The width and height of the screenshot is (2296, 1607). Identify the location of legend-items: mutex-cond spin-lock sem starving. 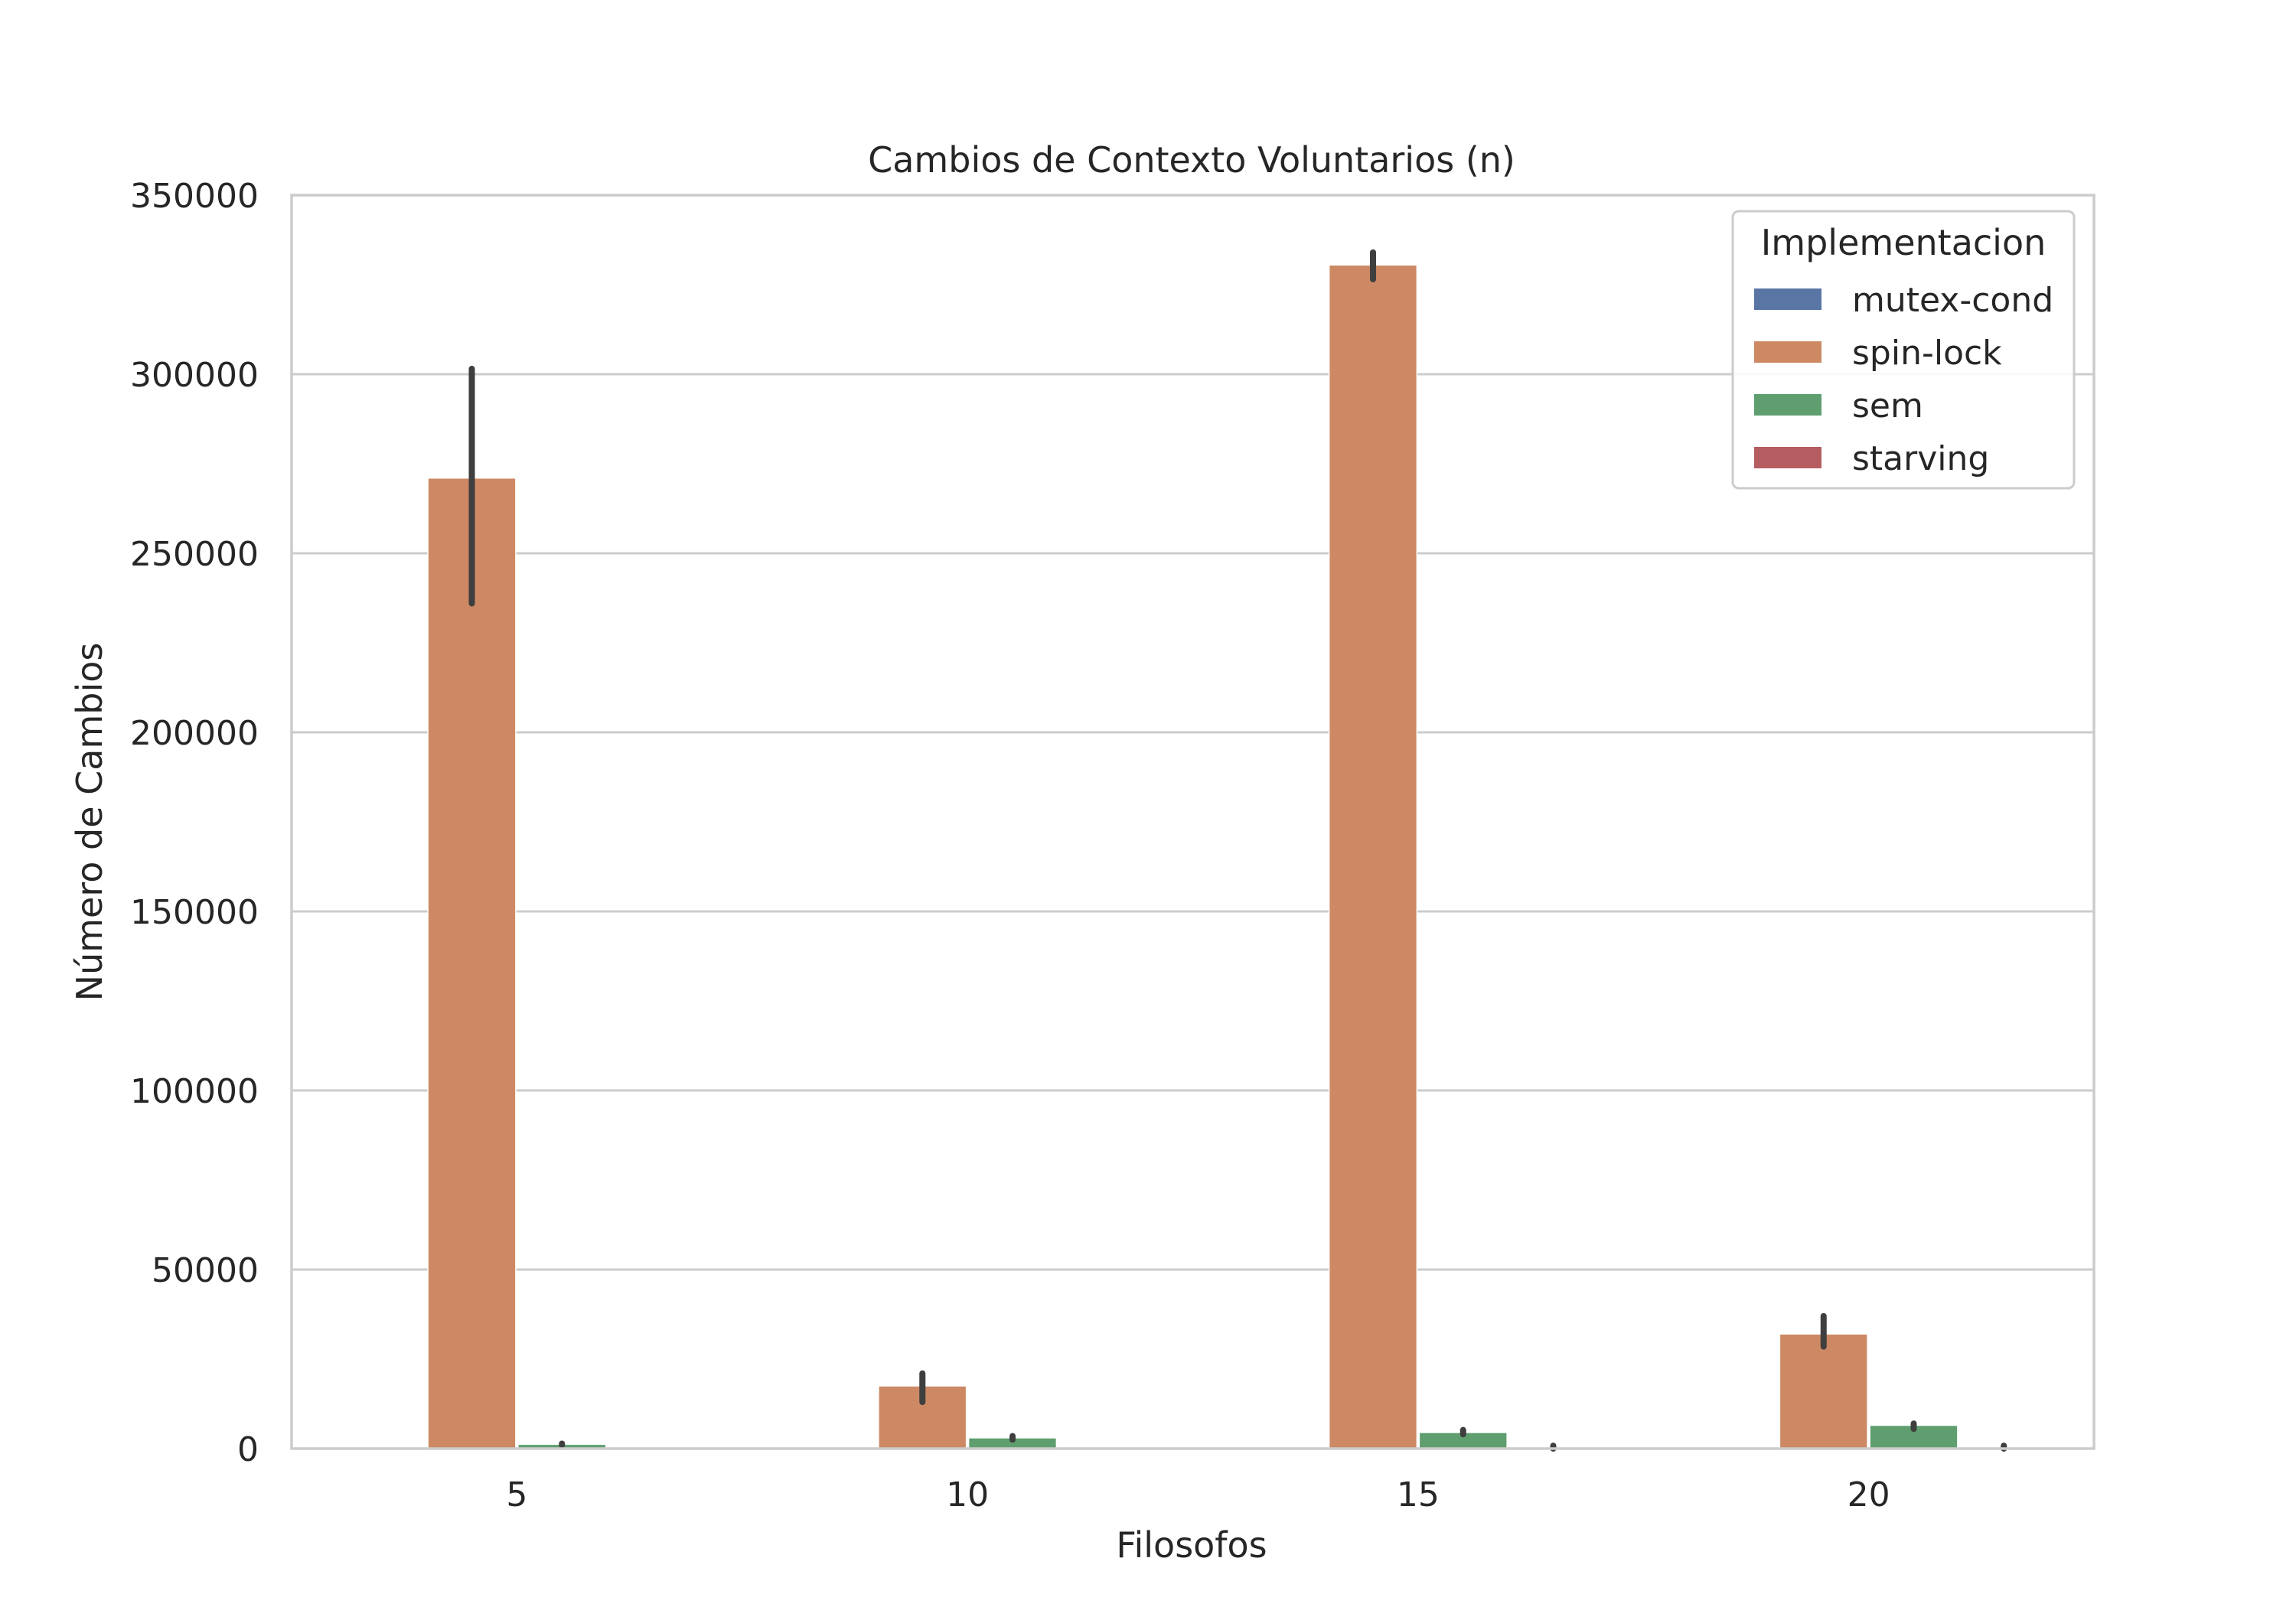
(1903, 379).